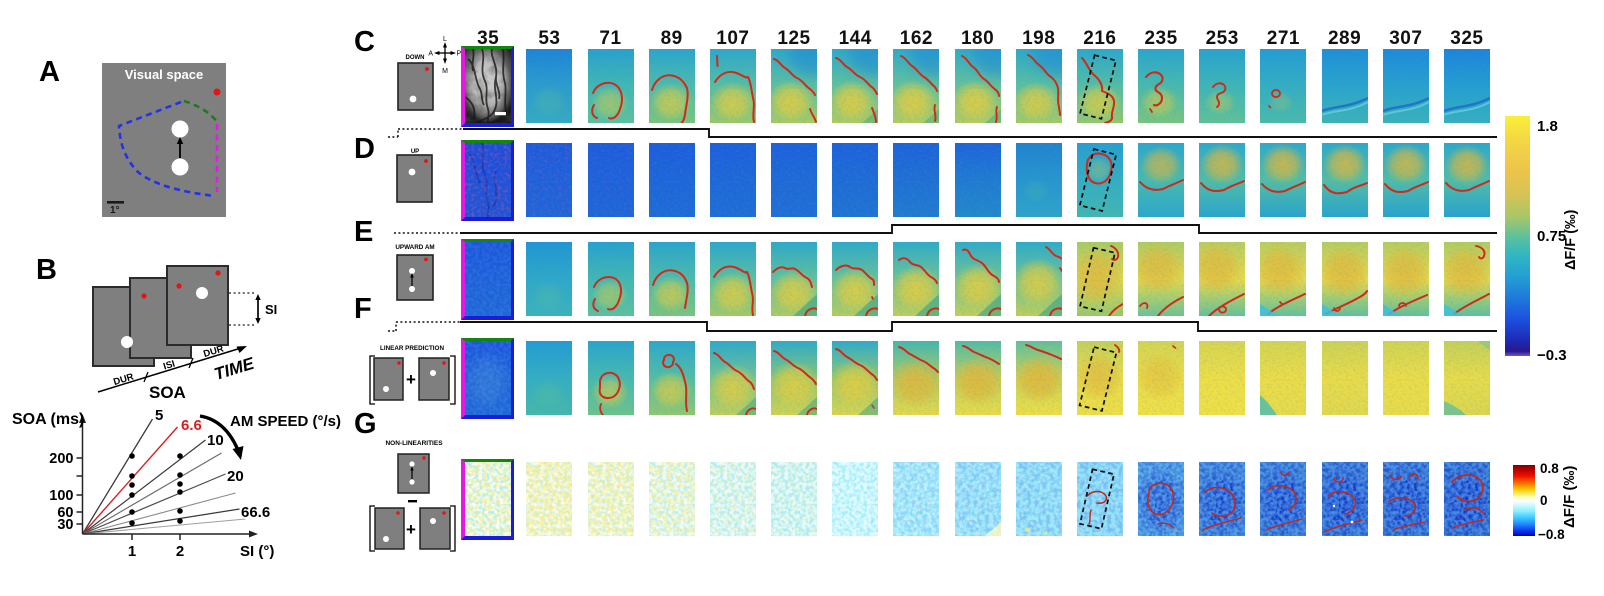 This screenshot has height=596, width=1604. What do you see at coordinates (180, 551) in the screenshot?
I see `svg-text: 2` at bounding box center [180, 551].